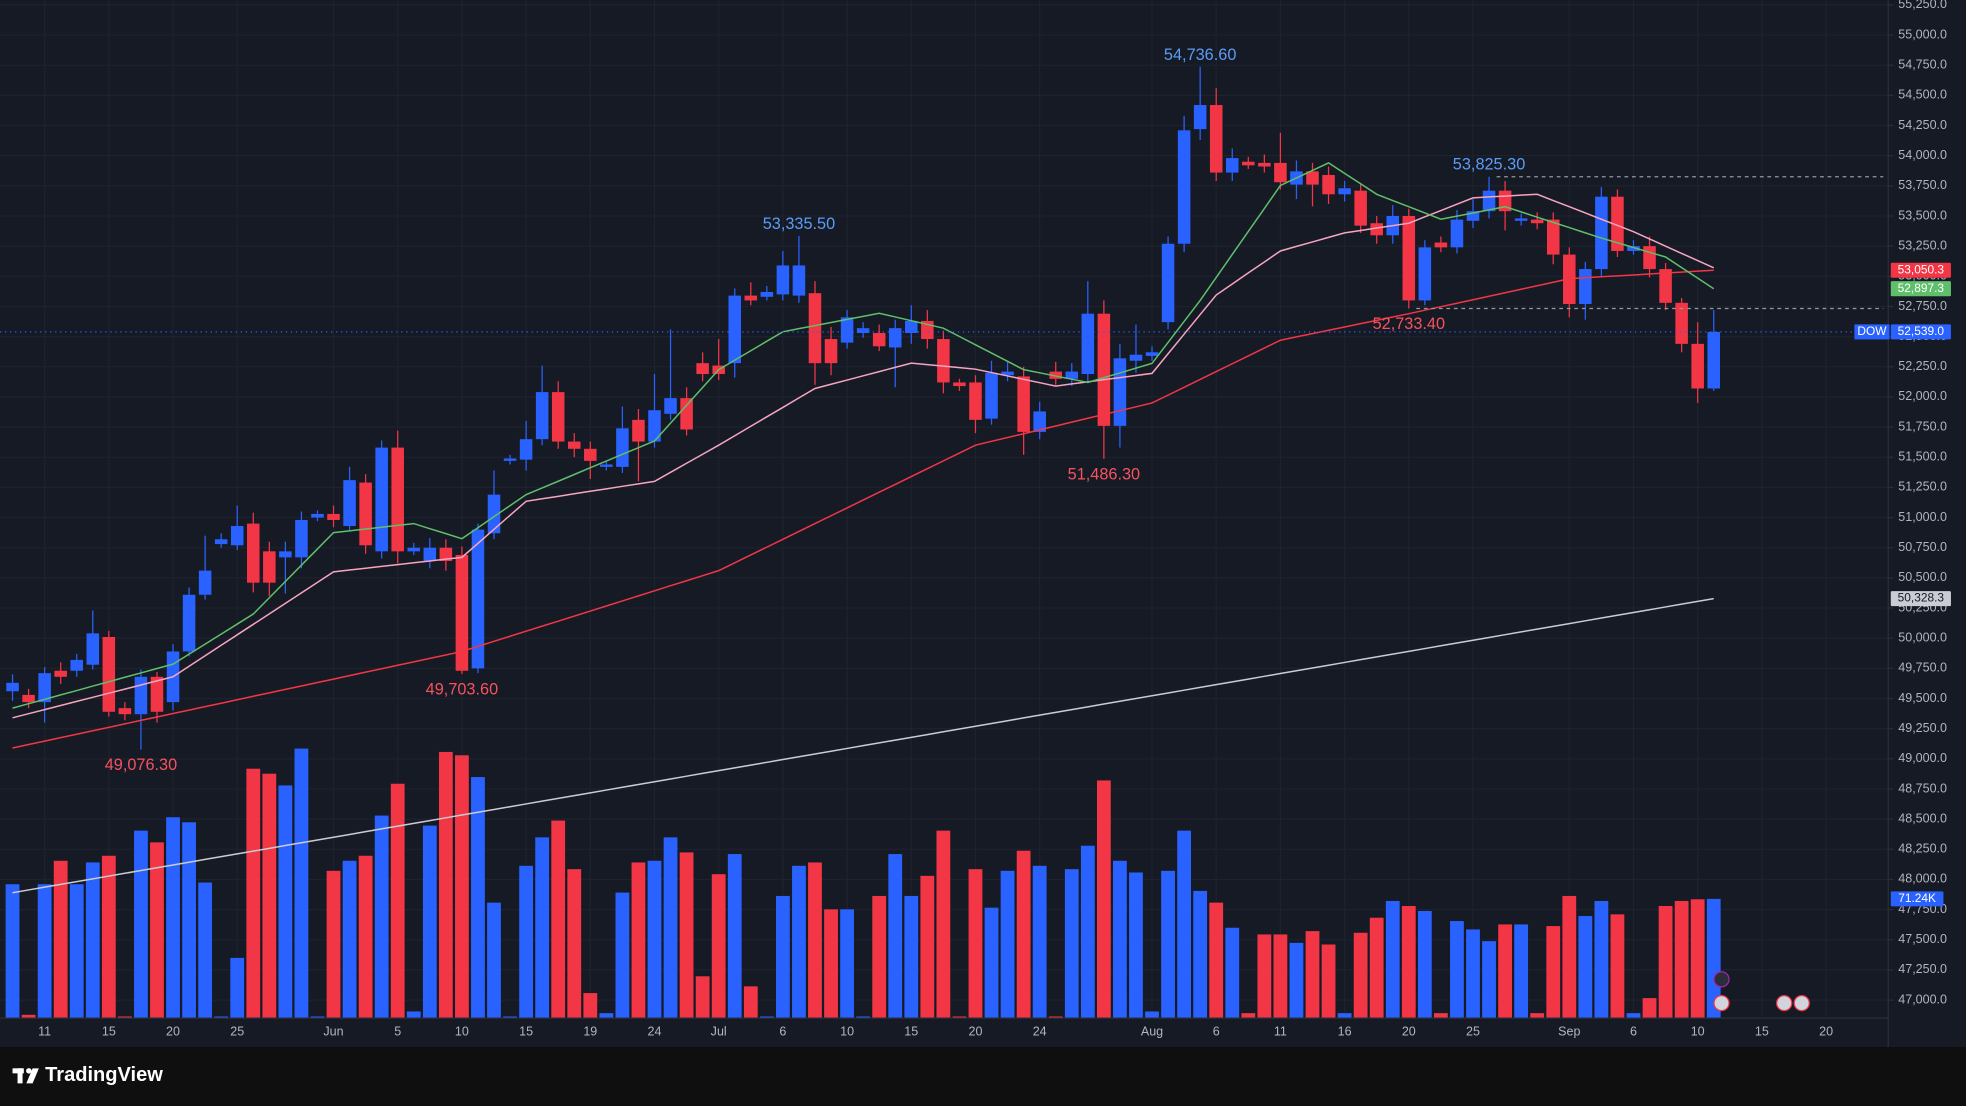 The image size is (1966, 1106). Describe the element at coordinates (1761, 991) in the screenshot. I see `event-icons` at that location.